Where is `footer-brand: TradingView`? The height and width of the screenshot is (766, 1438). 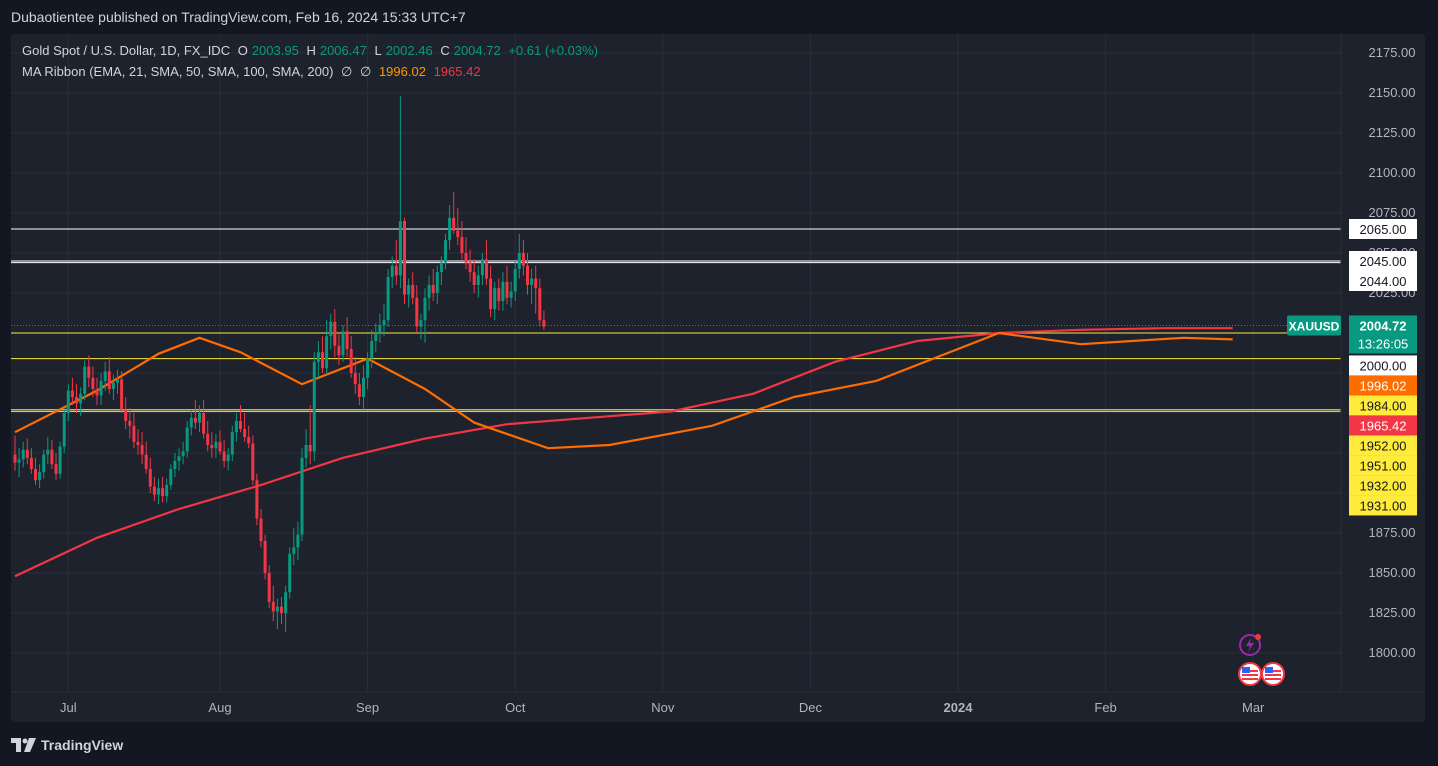 footer-brand: TradingView is located at coordinates (67, 745).